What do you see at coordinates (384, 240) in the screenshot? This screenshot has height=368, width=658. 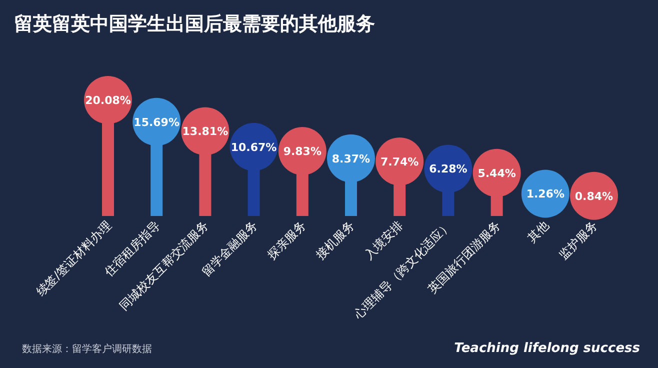 I see `x-tick-label: 入境安排` at bounding box center [384, 240].